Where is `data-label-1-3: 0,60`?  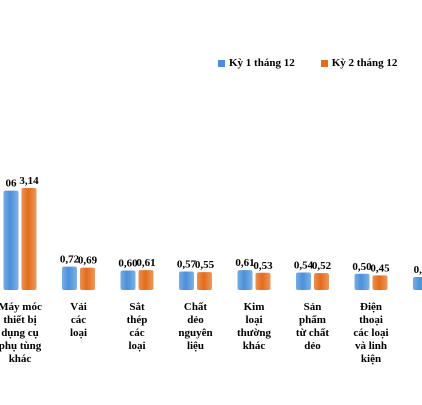 data-label-1-3: 0,60 is located at coordinates (128, 264).